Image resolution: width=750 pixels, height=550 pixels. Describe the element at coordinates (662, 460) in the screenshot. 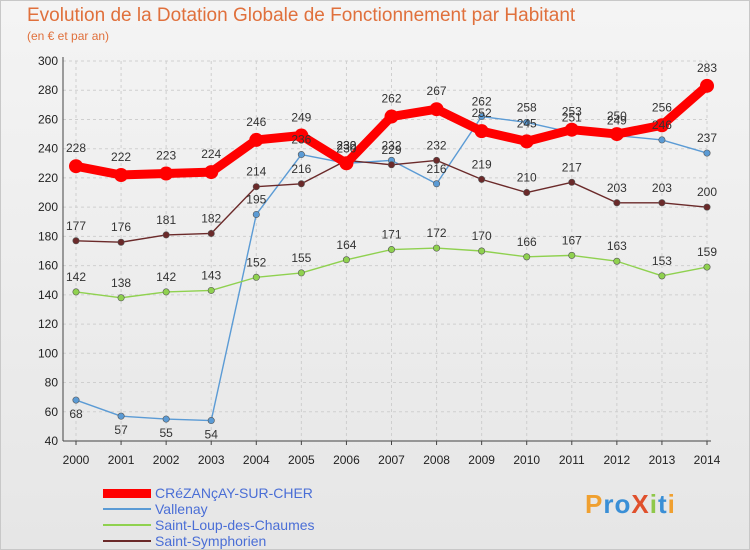

I see `x-tick-label: 2013` at that location.